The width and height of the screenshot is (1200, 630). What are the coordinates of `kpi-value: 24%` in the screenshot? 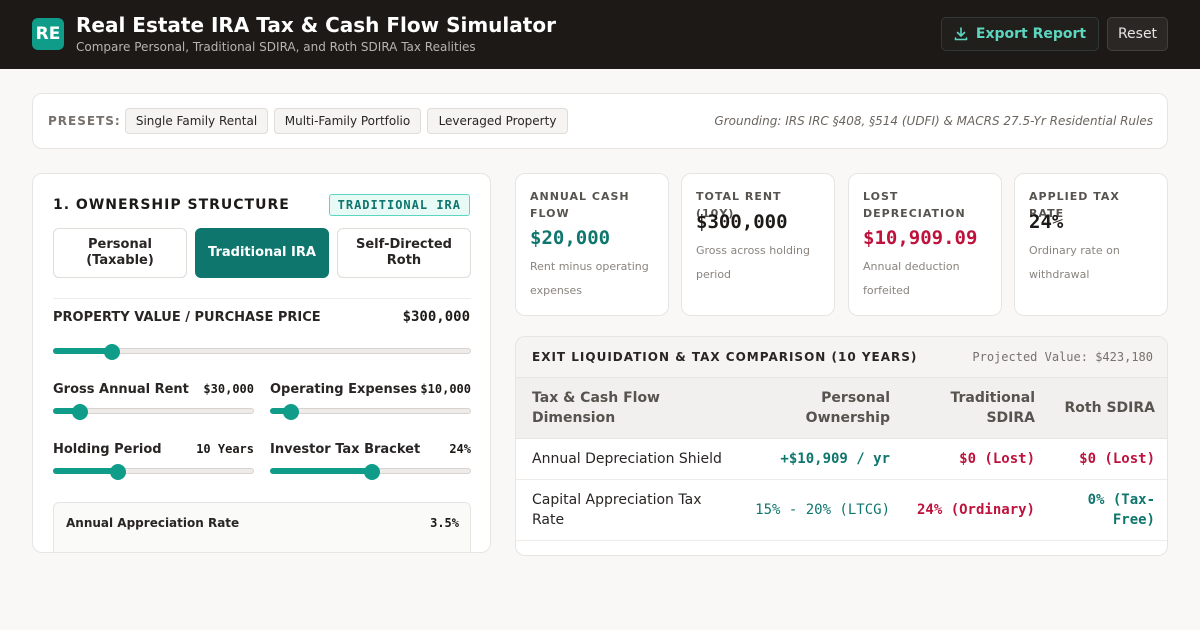 It's located at (1046, 222).